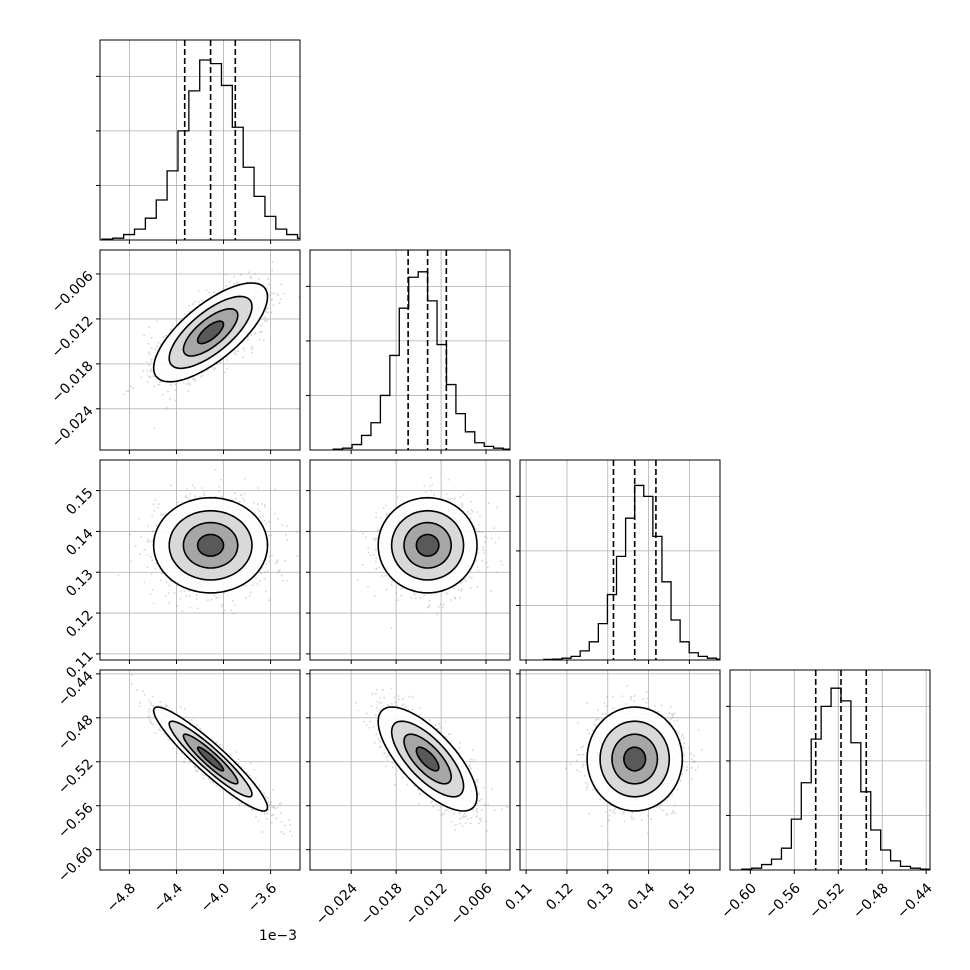 Image resolution: width=970 pixels, height=970 pixels. Describe the element at coordinates (600, 896) in the screenshot. I see `x-tick-label-2-2: 0.13` at that location.